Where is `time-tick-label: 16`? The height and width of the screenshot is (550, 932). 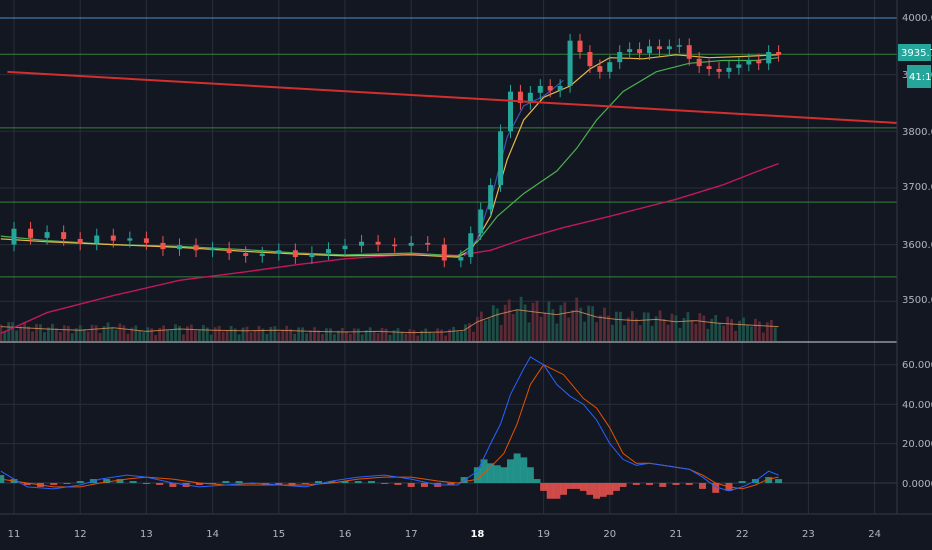 time-tick-label: 16 is located at coordinates (345, 534).